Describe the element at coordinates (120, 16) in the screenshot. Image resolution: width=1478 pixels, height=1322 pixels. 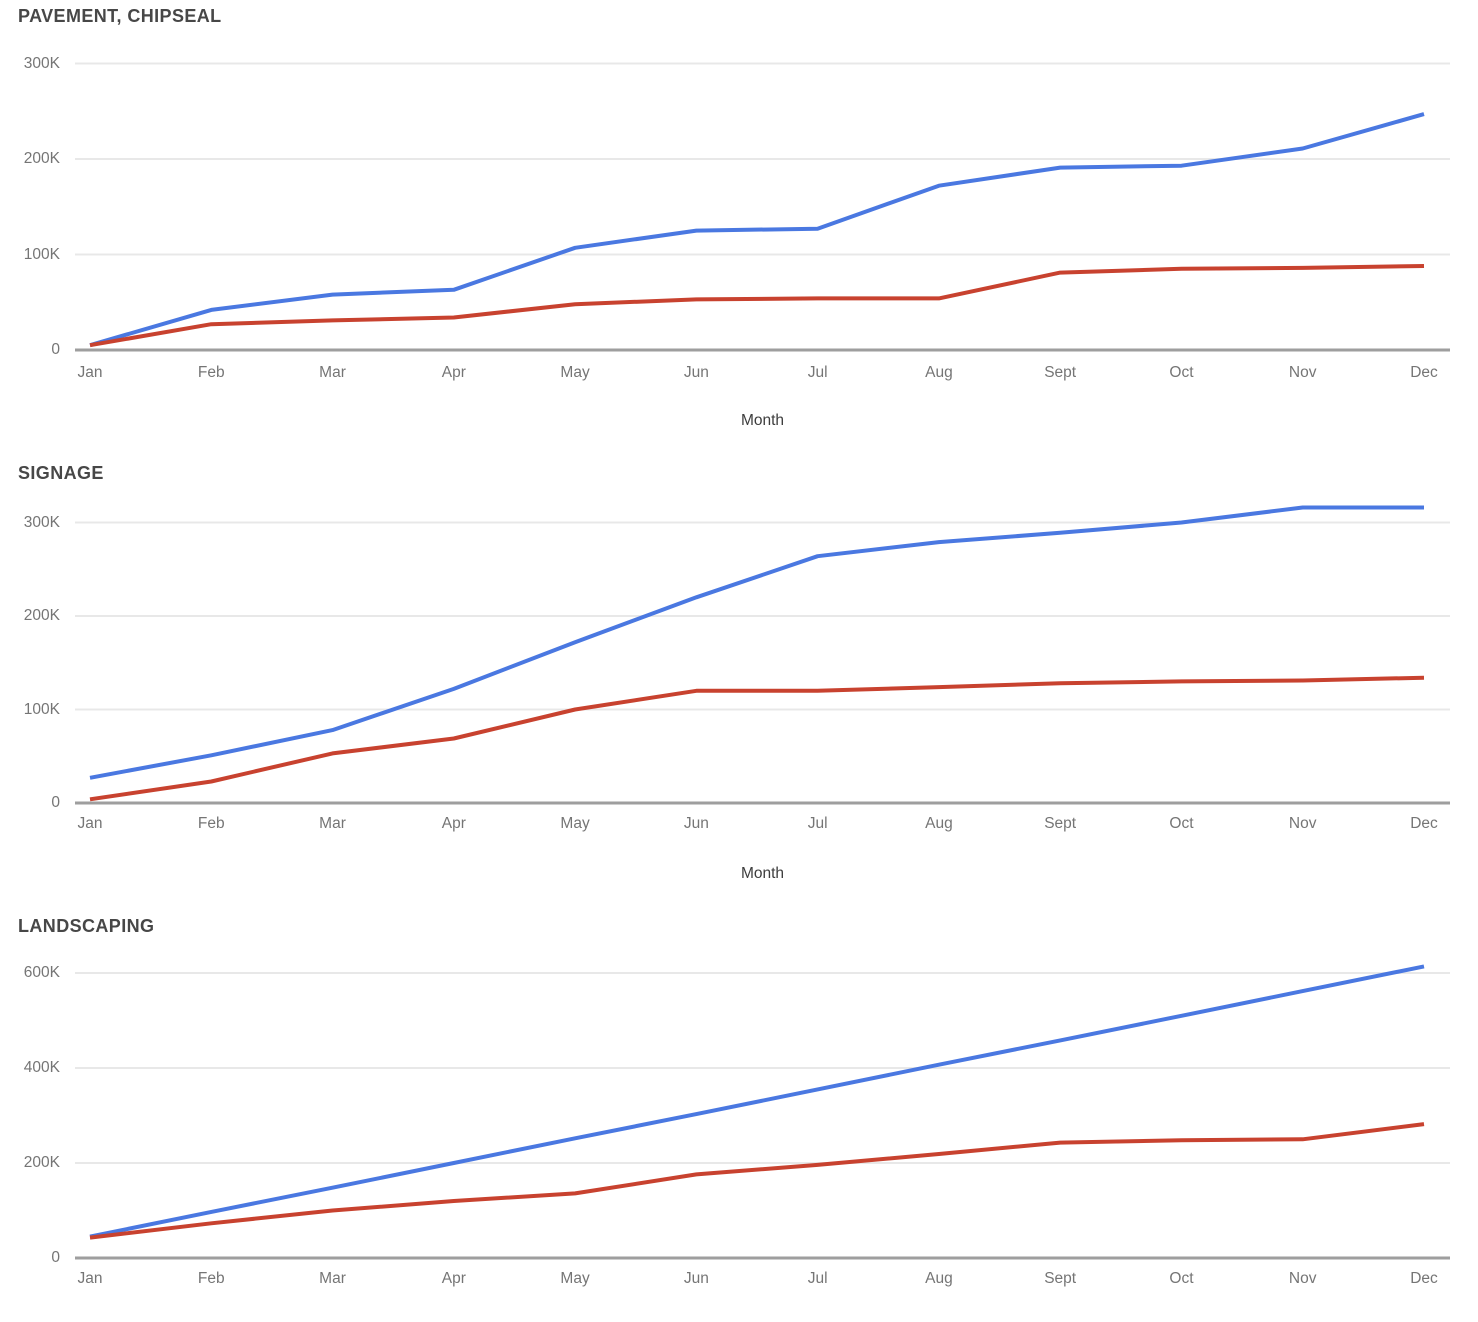
I see `chart-title: PAVEMENT, CHIPSEAL` at that location.